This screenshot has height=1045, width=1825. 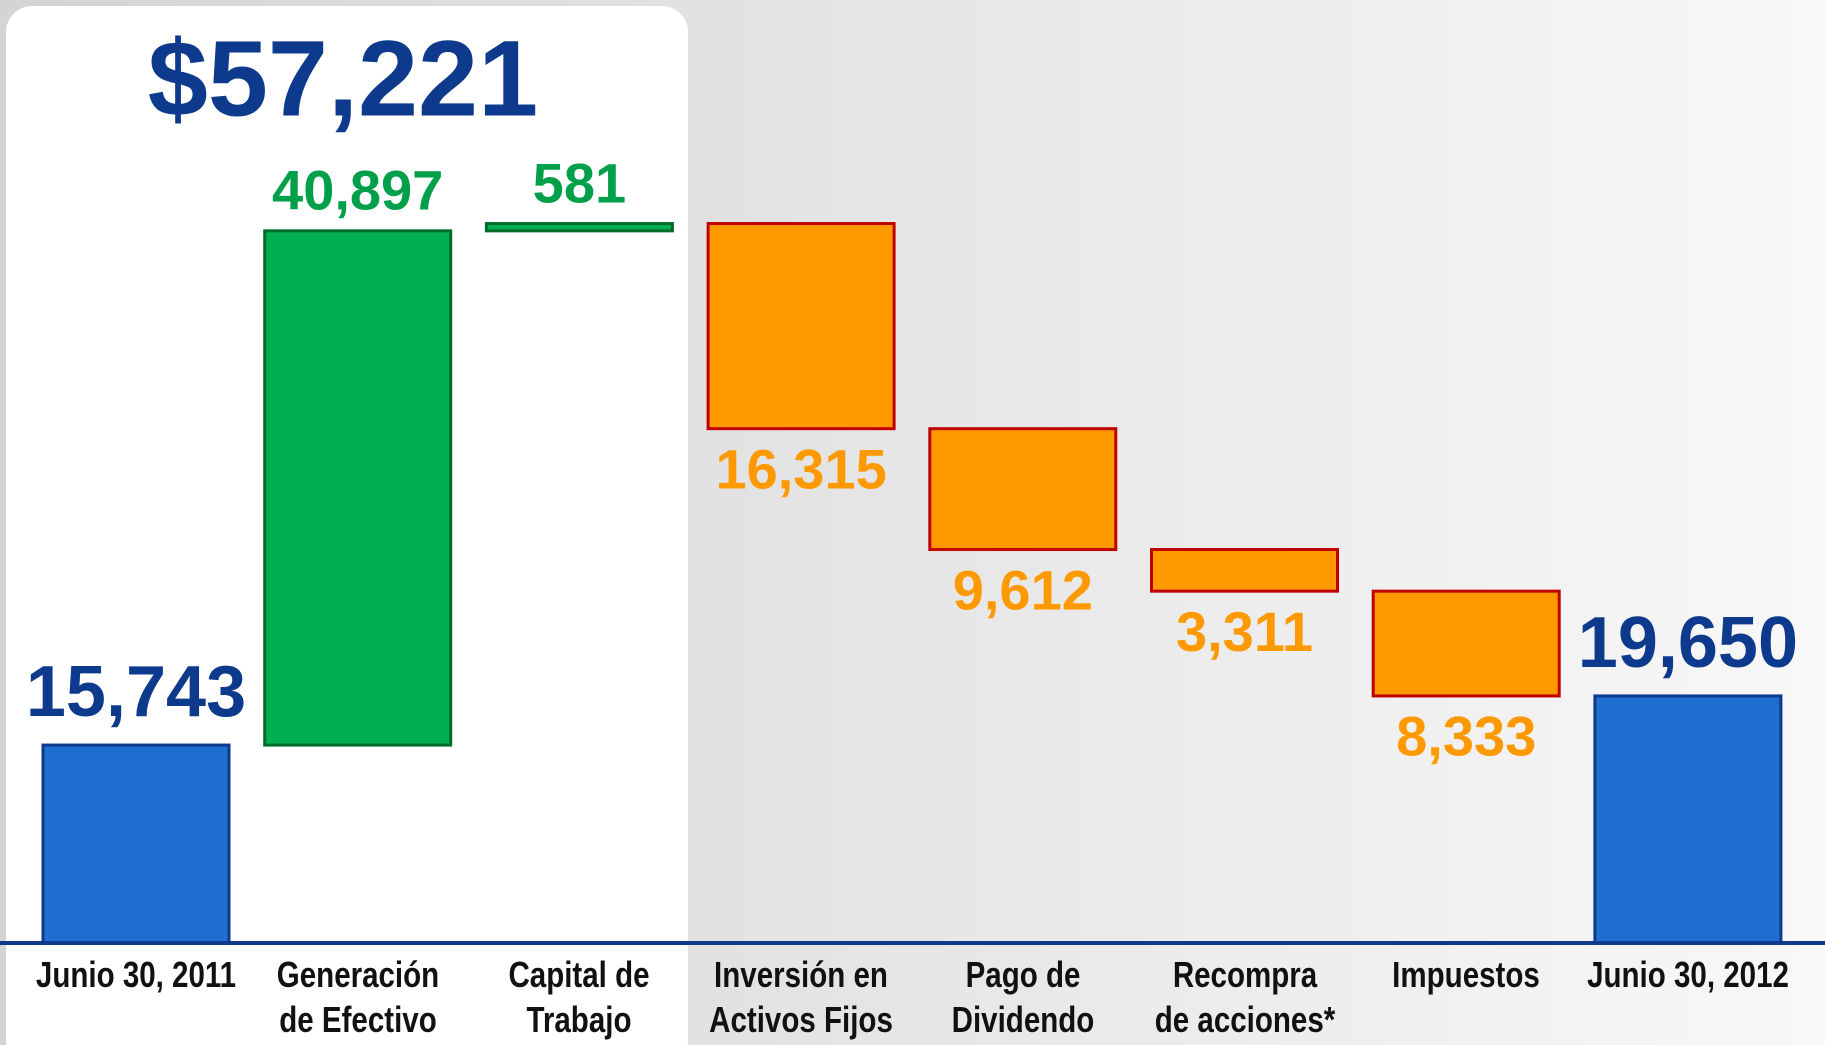 What do you see at coordinates (579, 182) in the screenshot?
I see `value-label: 581` at bounding box center [579, 182].